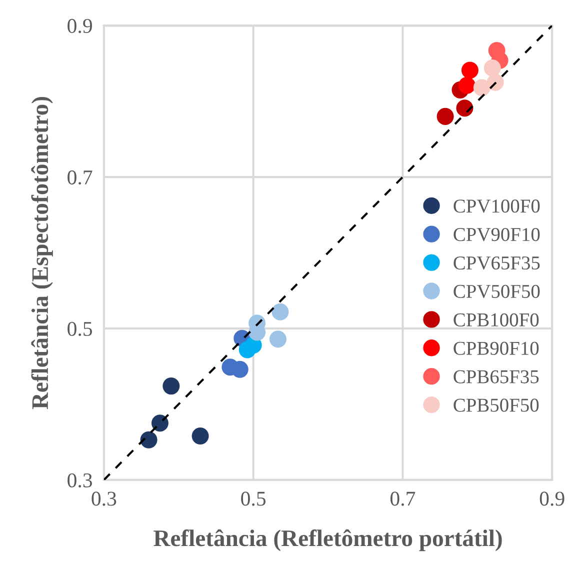  Describe the element at coordinates (253, 499) in the screenshot. I see `x-tick-label: 0.5` at that location.